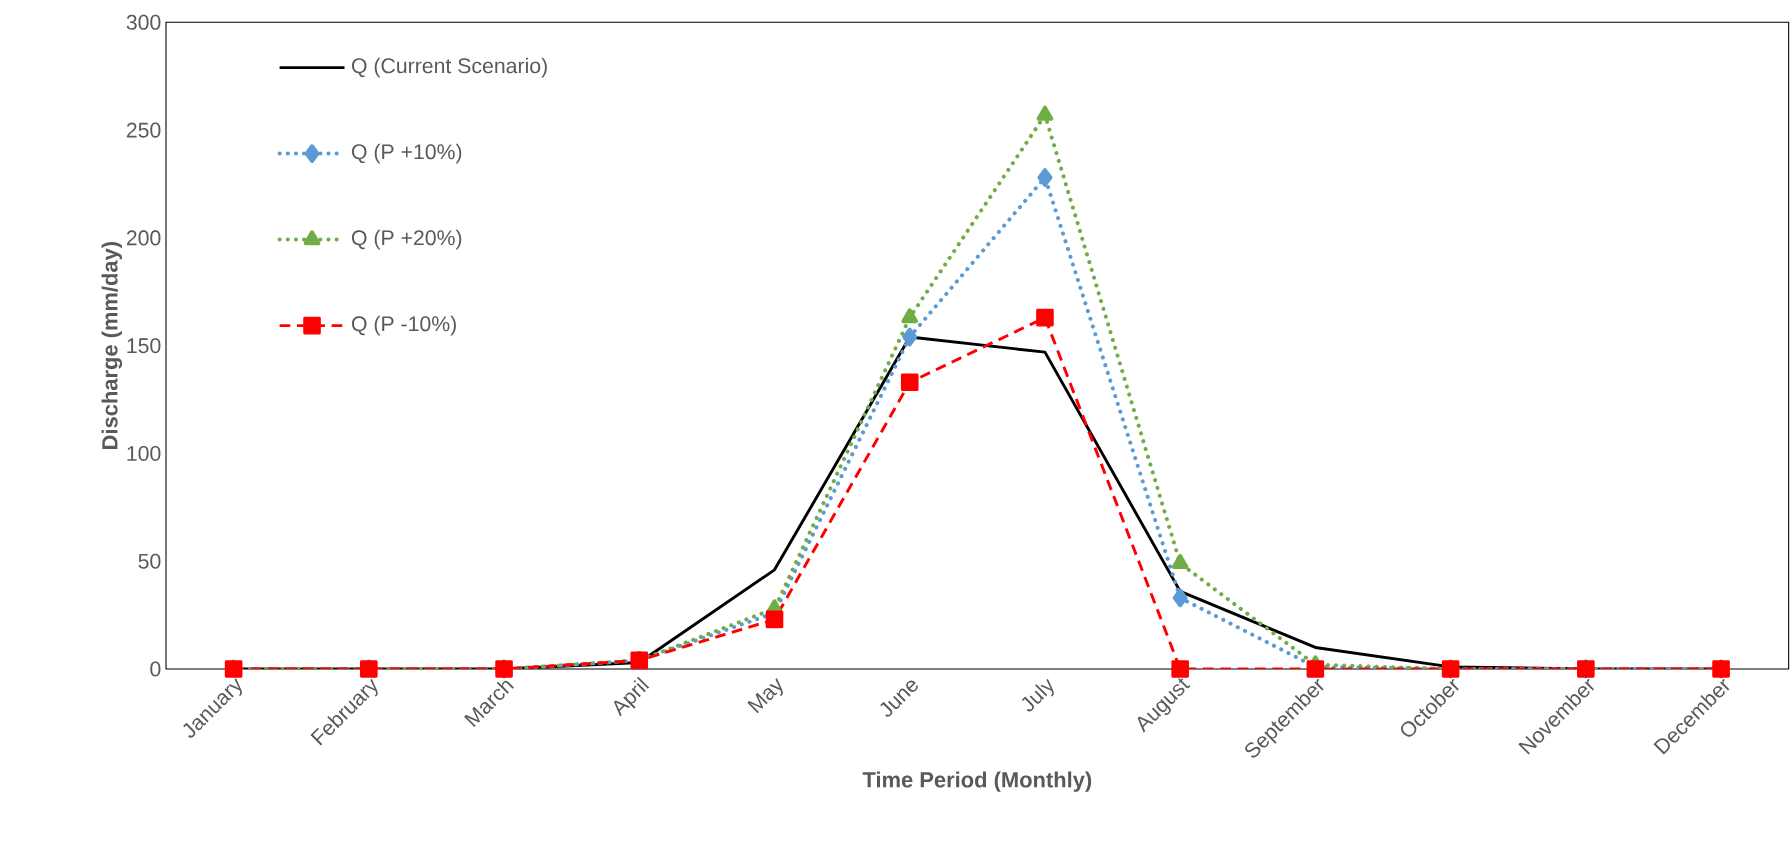  Describe the element at coordinates (143, 22) in the screenshot. I see `y-tick-label: 300` at that location.